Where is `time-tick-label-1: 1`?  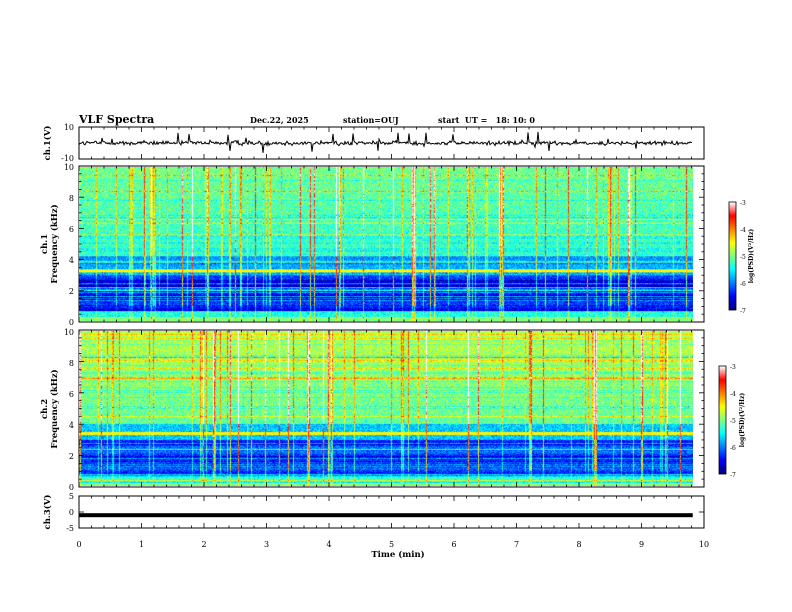 time-tick-label-1: 1 is located at coordinates (141, 544).